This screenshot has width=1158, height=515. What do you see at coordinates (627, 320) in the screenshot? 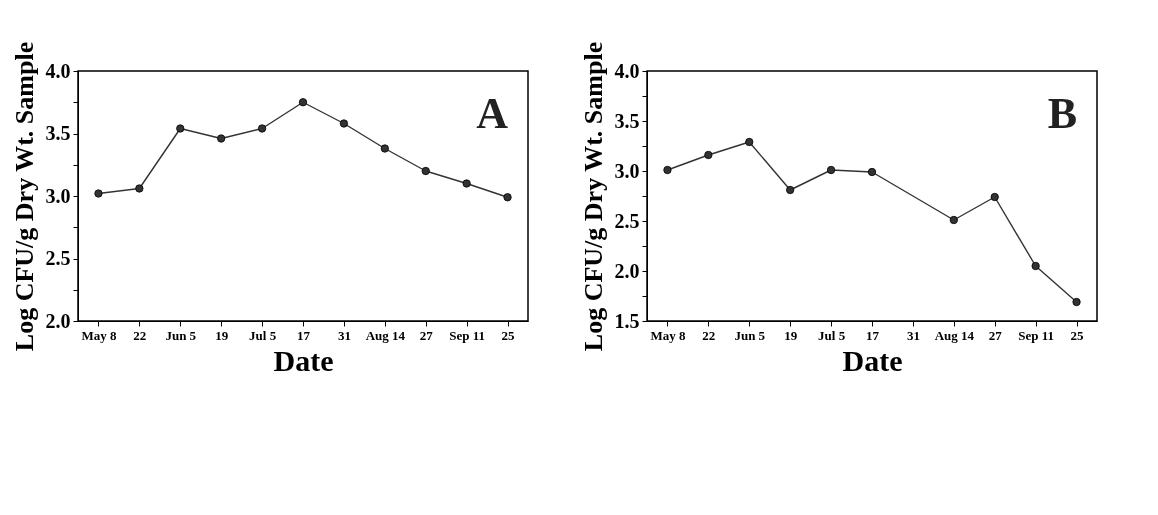
I see `y-tick-label: 1.5` at bounding box center [627, 320].